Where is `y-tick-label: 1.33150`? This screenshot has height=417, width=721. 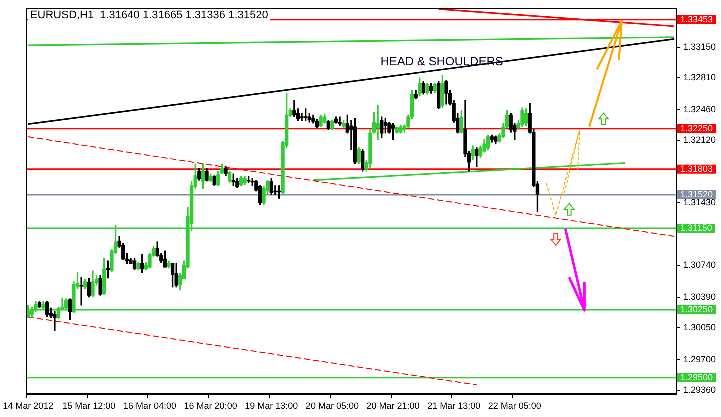 y-tick-label: 1.33150 is located at coordinates (699, 47).